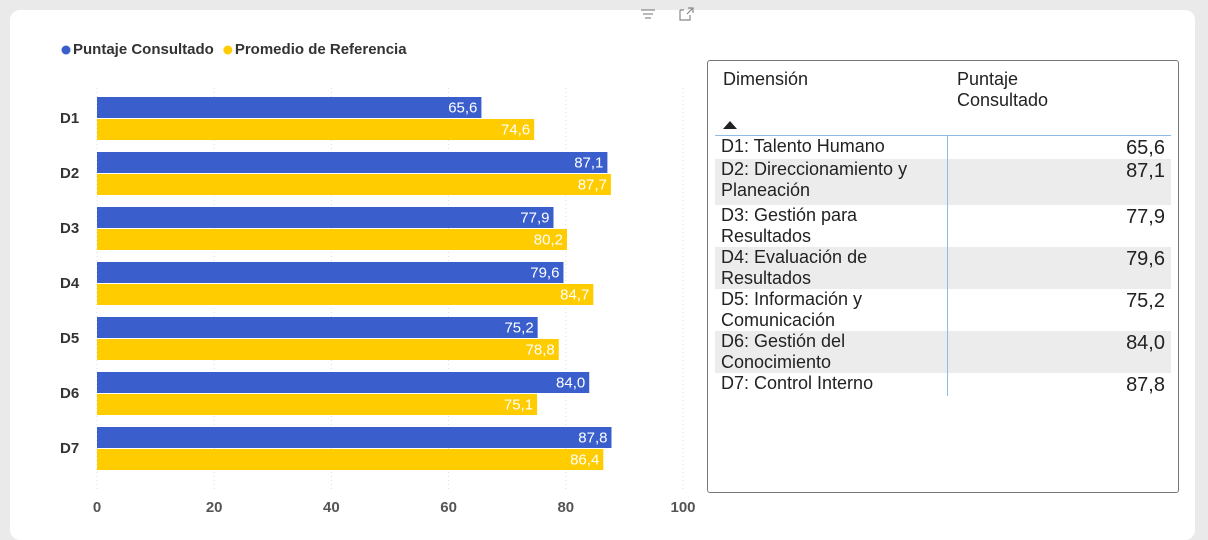 This screenshot has height=540, width=1208. What do you see at coordinates (1059, 268) in the screenshot?
I see `table-cell: 79,6` at bounding box center [1059, 268].